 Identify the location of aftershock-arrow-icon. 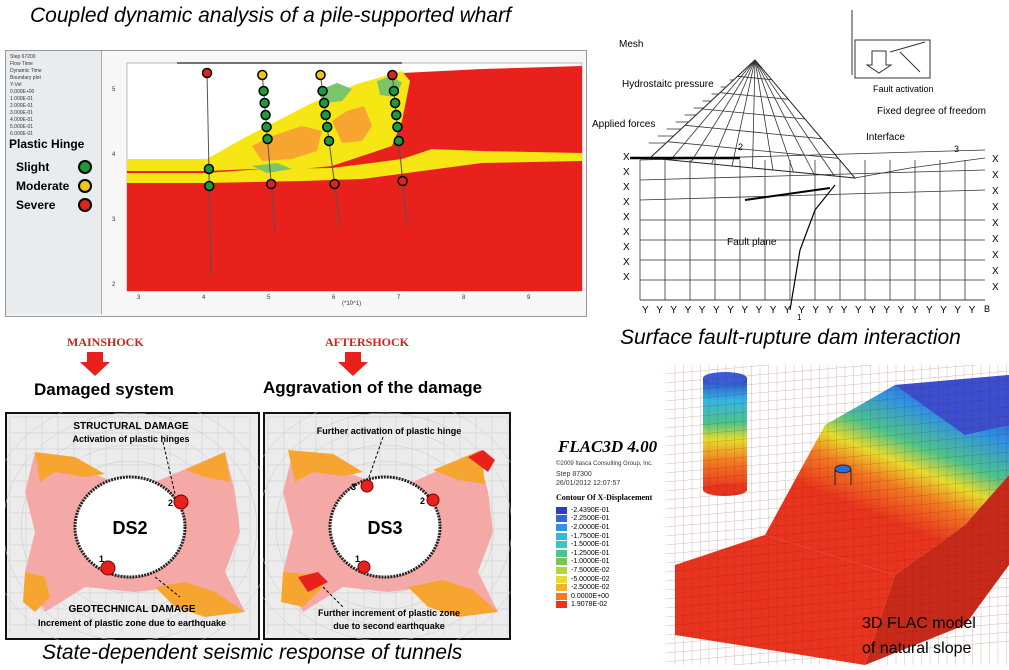
(353, 364).